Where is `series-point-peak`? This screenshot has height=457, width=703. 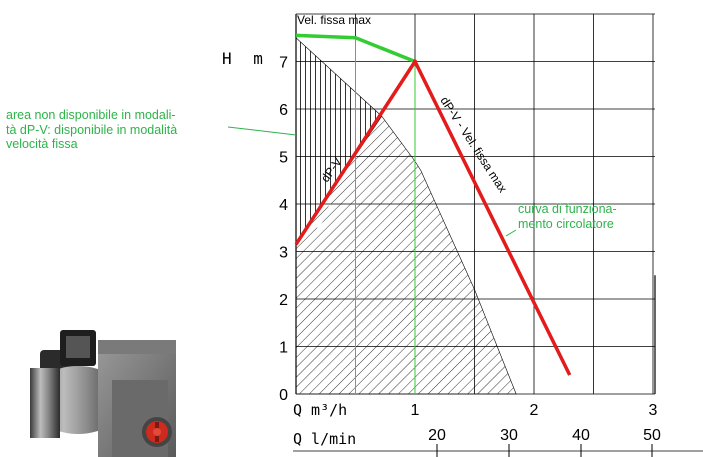
series-point-peak is located at coordinates (415, 61).